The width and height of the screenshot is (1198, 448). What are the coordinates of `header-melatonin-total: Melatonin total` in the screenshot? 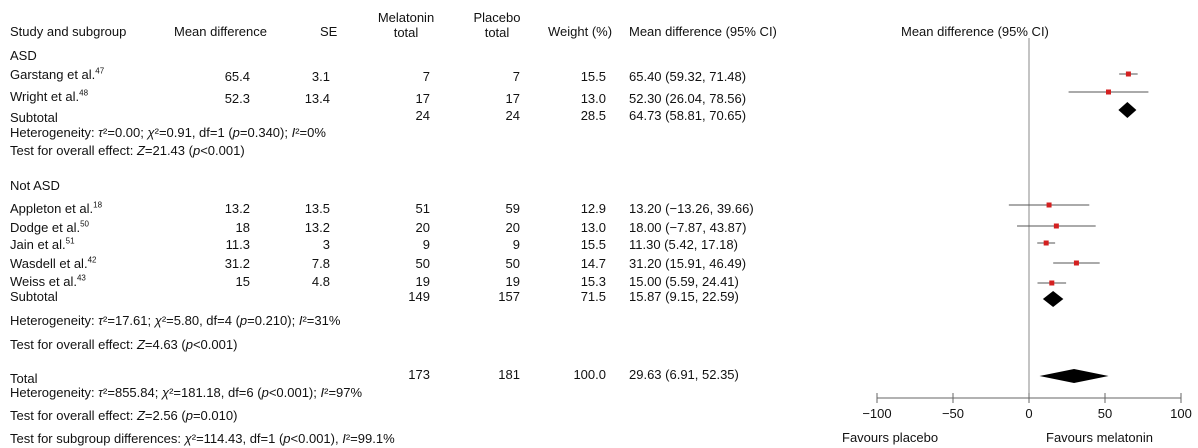 It's located at (406, 25).